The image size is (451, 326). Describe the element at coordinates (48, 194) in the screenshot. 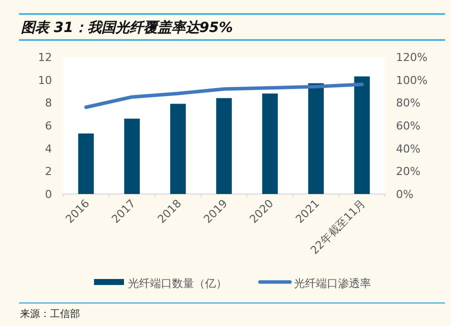

I see `y-tick-label: 0` at that location.